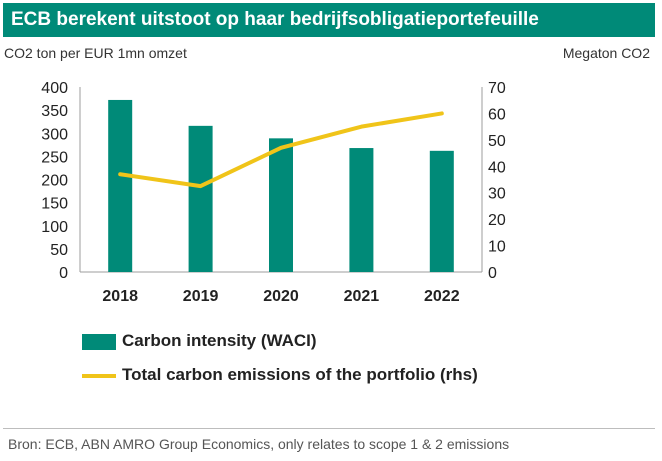  Describe the element at coordinates (120, 185) in the screenshot. I see `bar-2018` at that location.